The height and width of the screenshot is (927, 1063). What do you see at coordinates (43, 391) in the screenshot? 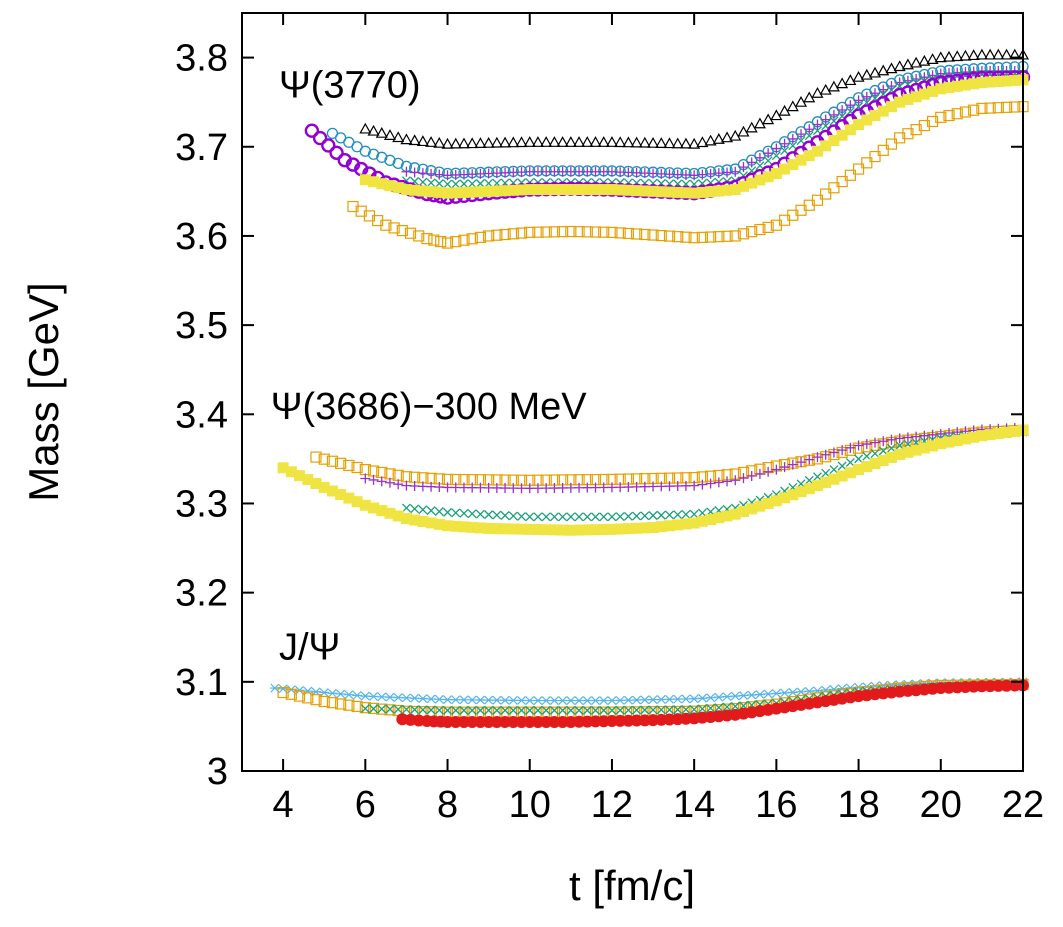
I see `y-axis-title: Mass [GeV]` at bounding box center [43, 391].